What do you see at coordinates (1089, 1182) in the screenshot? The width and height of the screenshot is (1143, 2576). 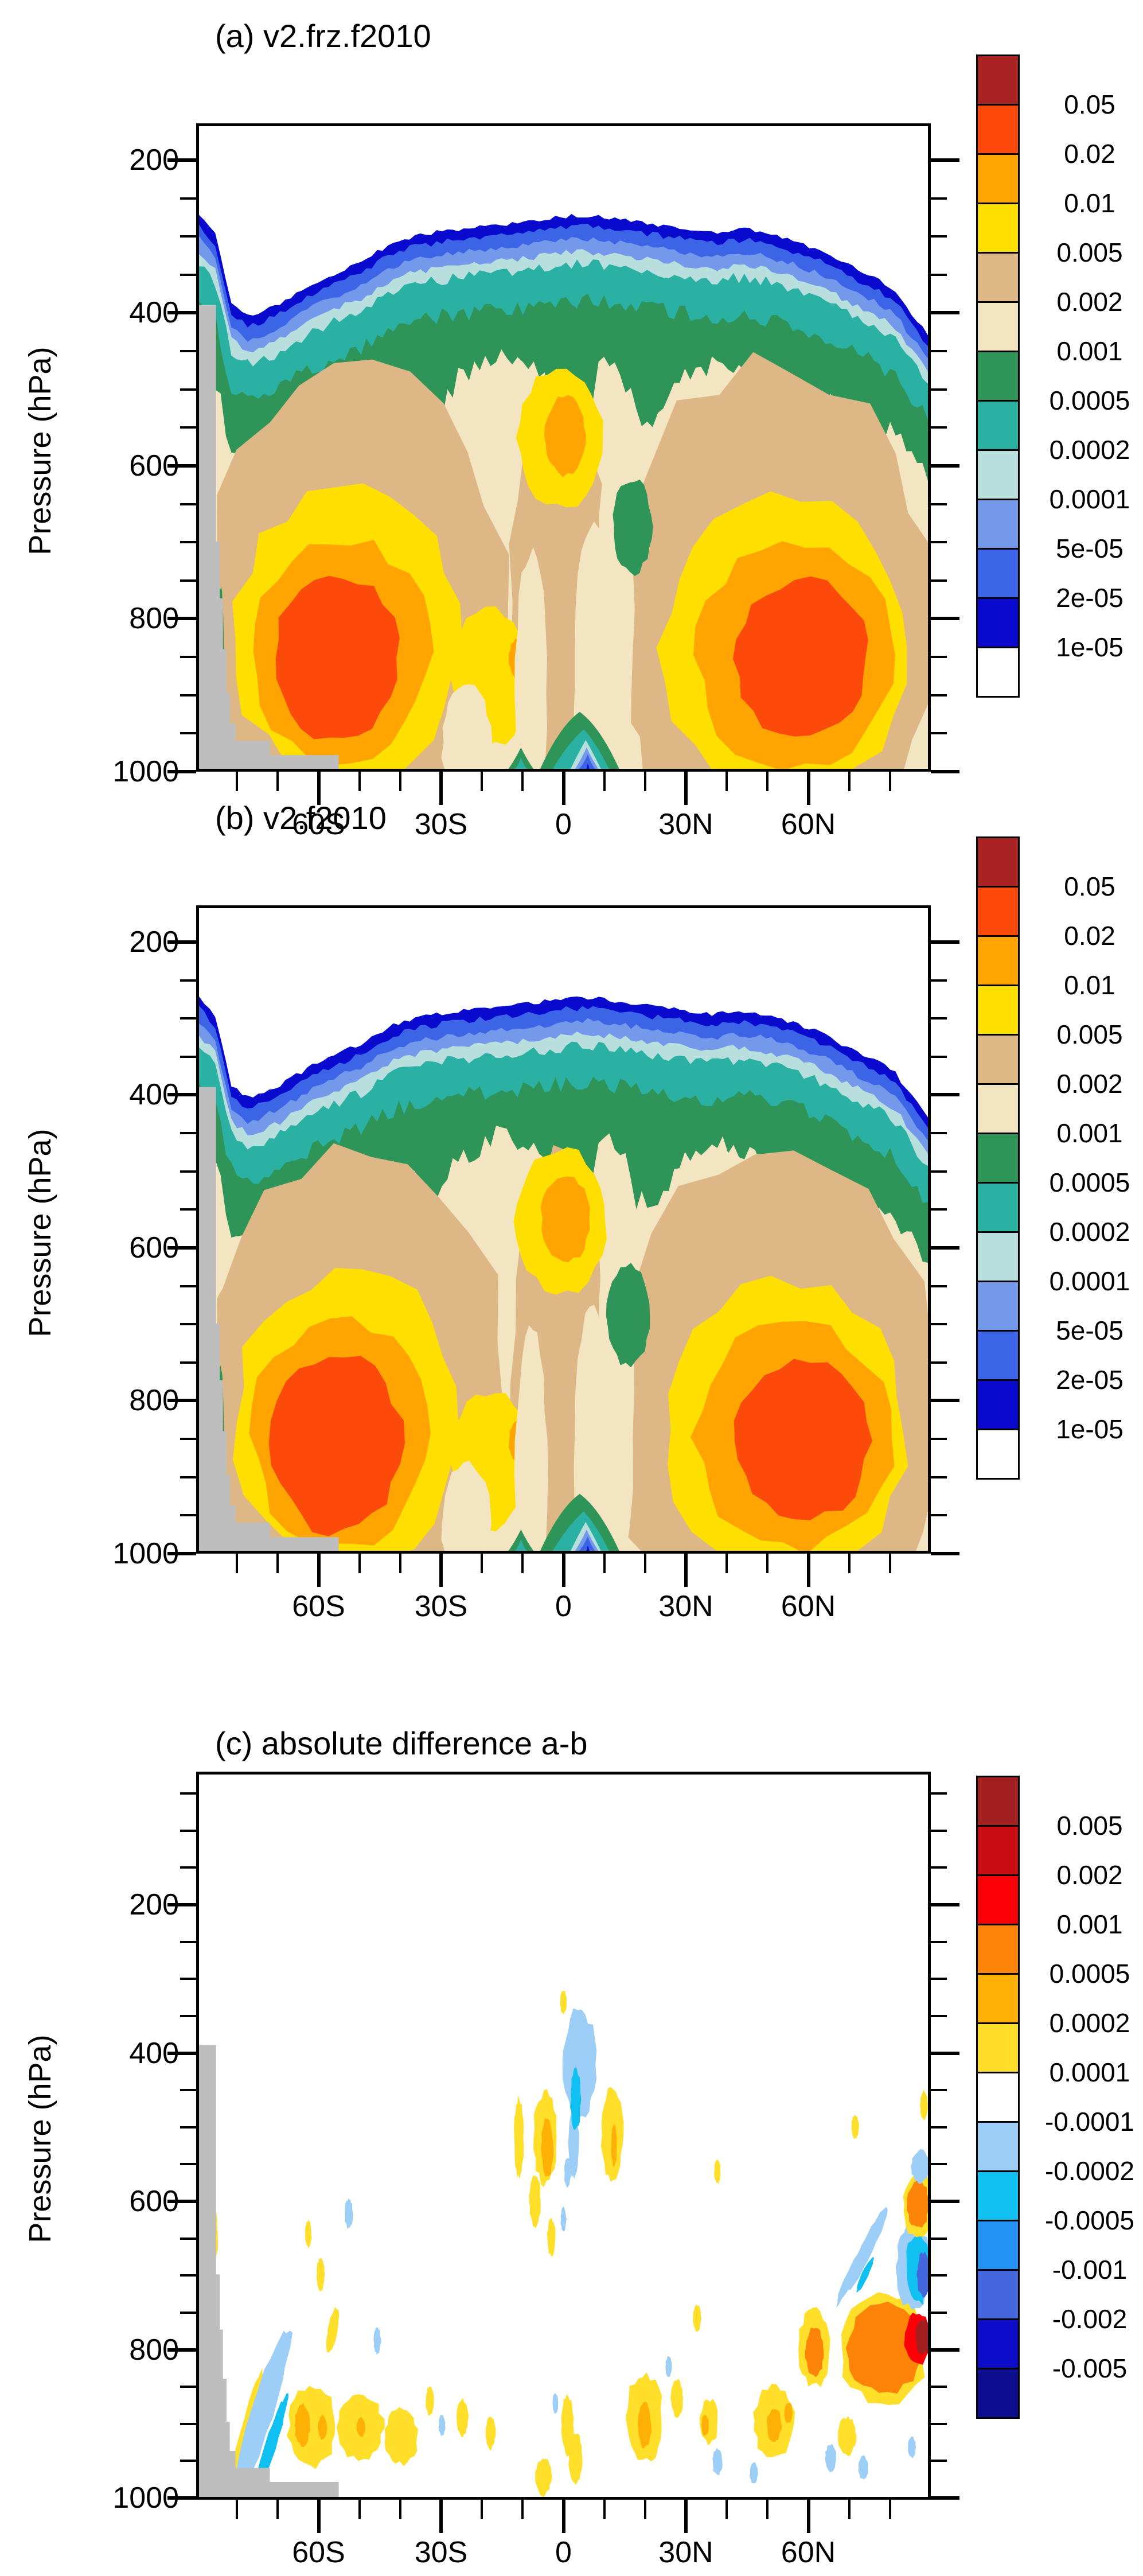 I see `colorbar-label: 0.0005` at bounding box center [1089, 1182].